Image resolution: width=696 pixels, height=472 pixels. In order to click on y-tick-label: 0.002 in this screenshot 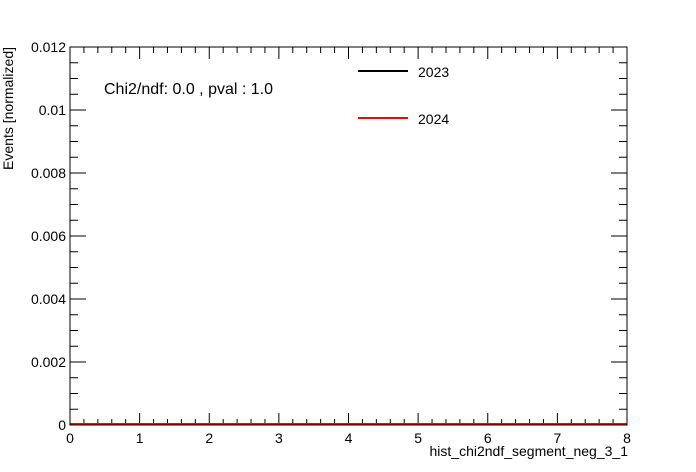, I will do `click(48, 362)`.